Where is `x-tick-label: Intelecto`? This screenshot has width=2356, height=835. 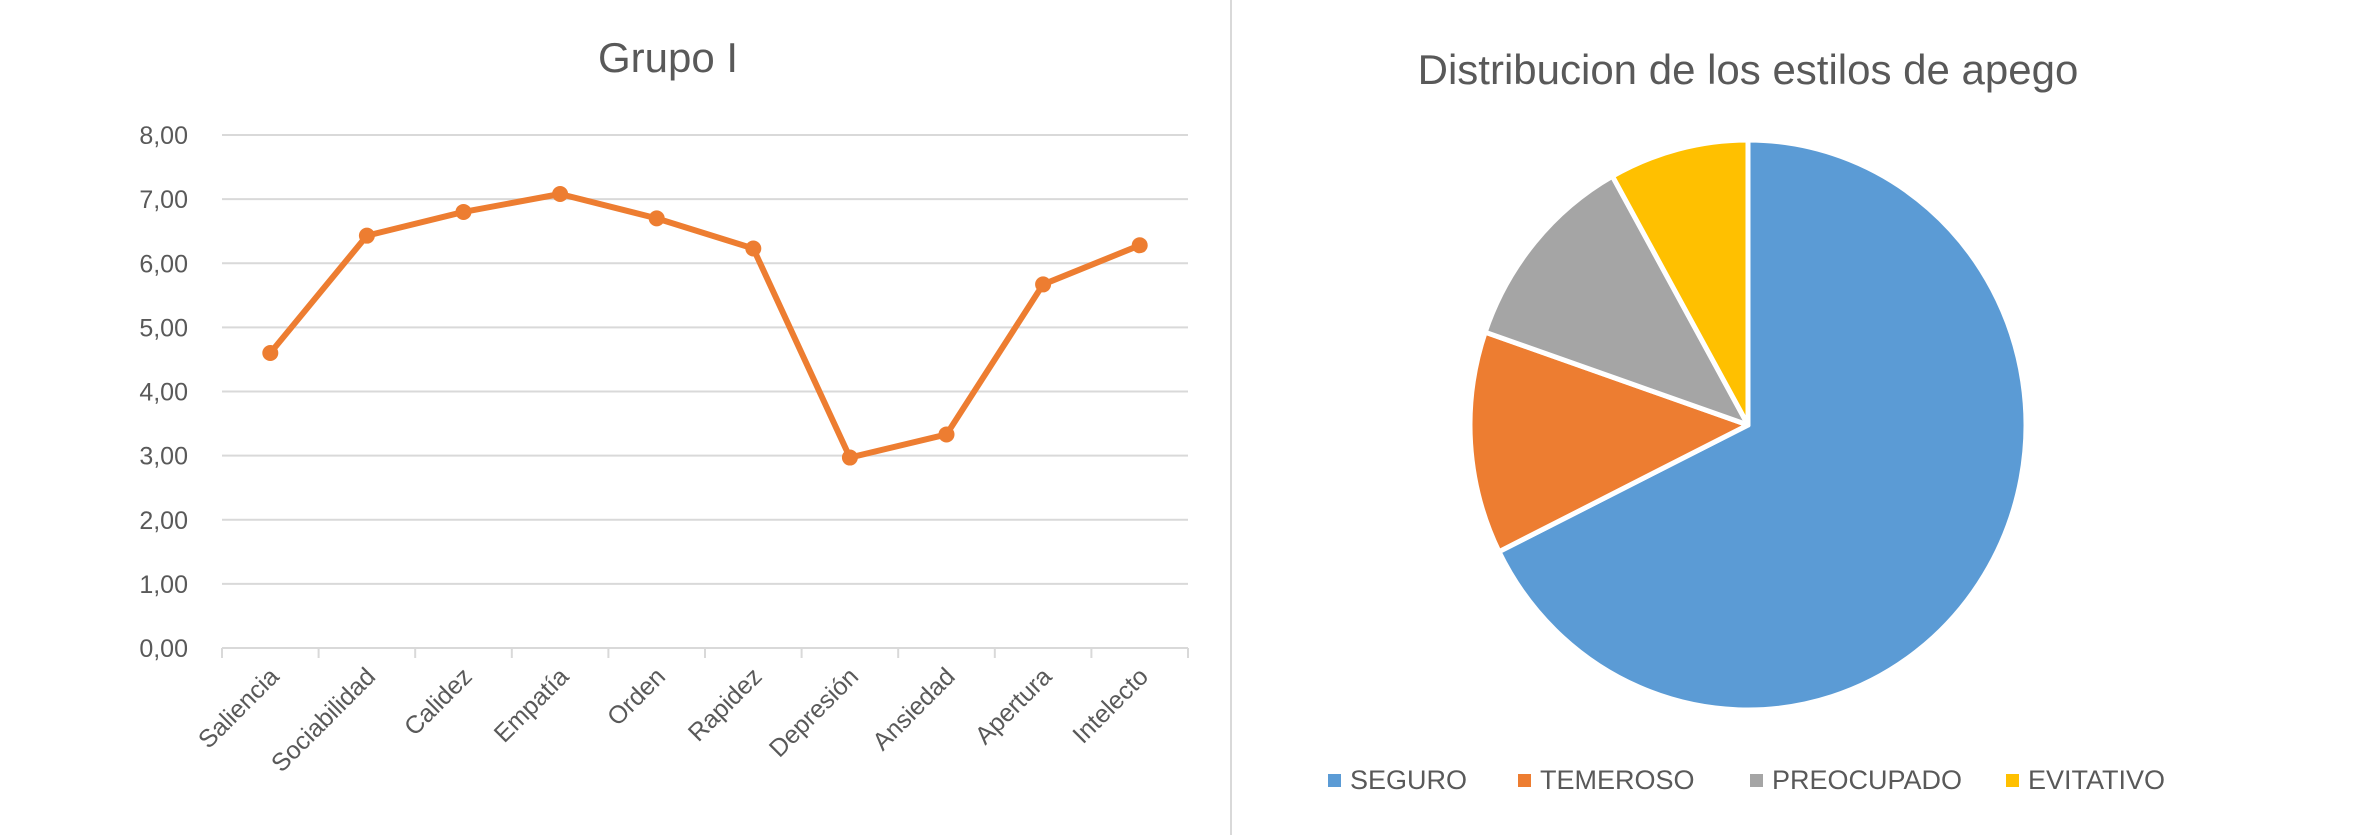 x-tick-label: Intelecto is located at coordinates (1110, 705).